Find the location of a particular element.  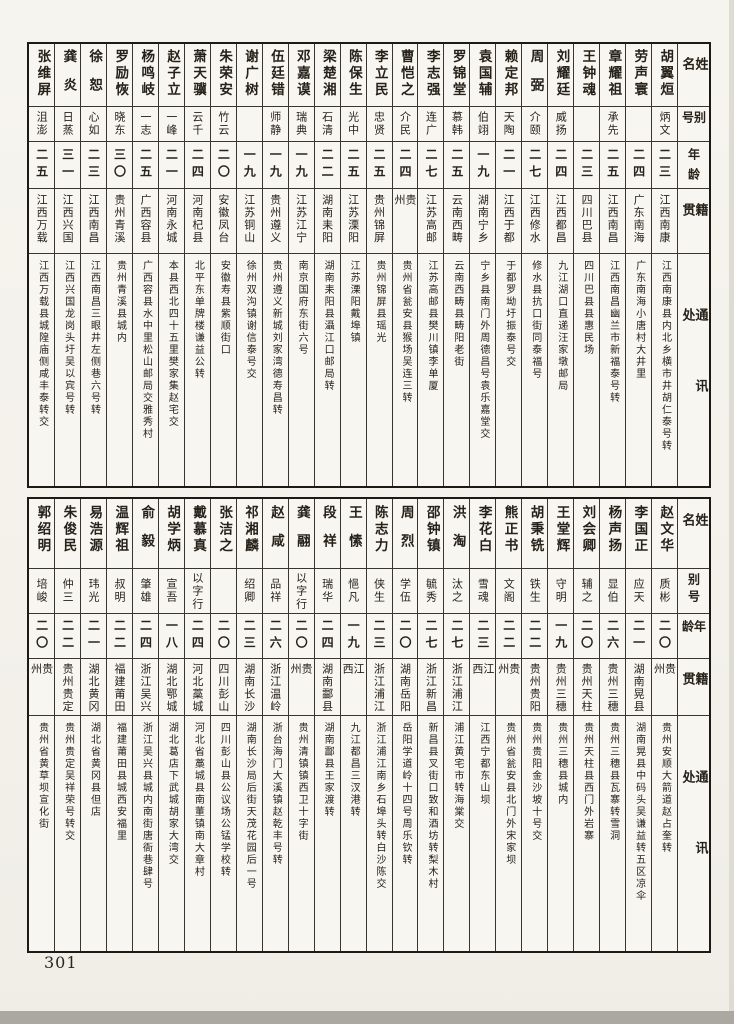

person-native-place-cell: 湖北黄冈 is located at coordinates (94, 687).